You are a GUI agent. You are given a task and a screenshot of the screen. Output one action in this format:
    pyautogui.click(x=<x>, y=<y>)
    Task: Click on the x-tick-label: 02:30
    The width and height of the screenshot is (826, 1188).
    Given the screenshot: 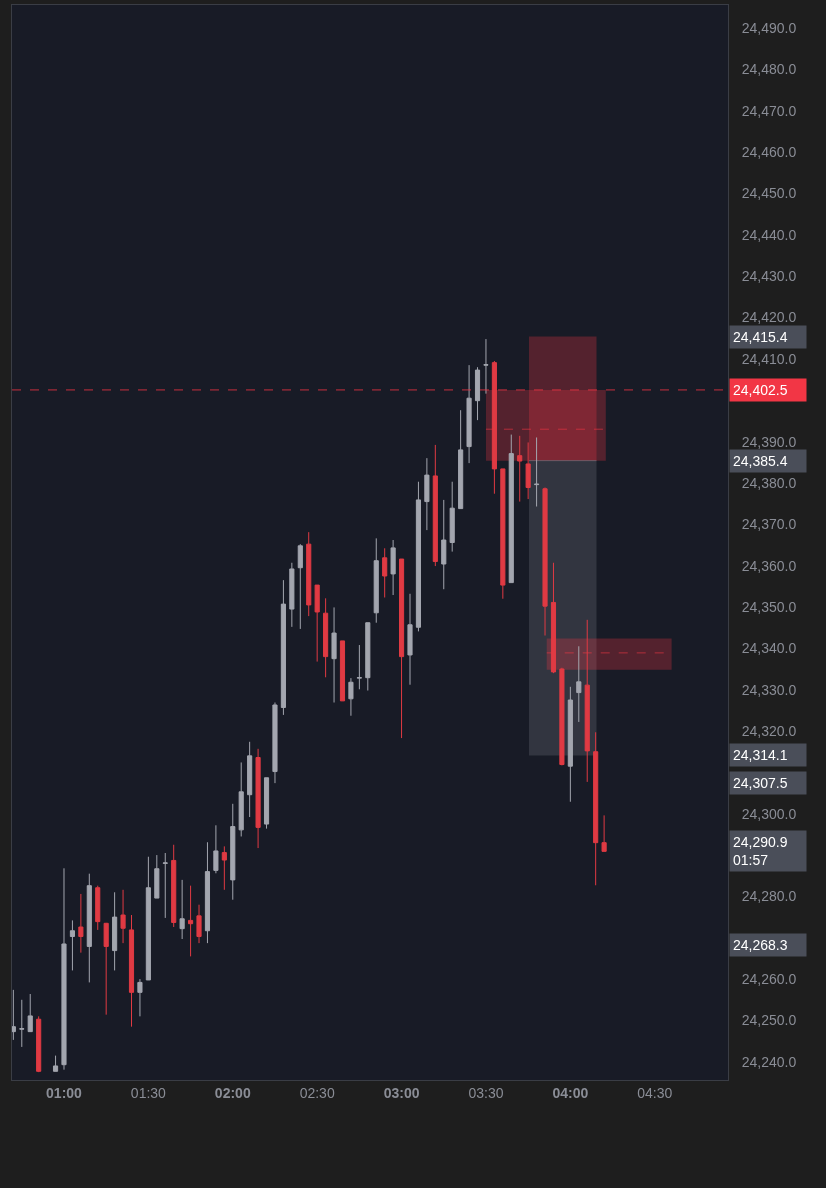 What is the action you would take?
    pyautogui.click(x=317, y=1092)
    